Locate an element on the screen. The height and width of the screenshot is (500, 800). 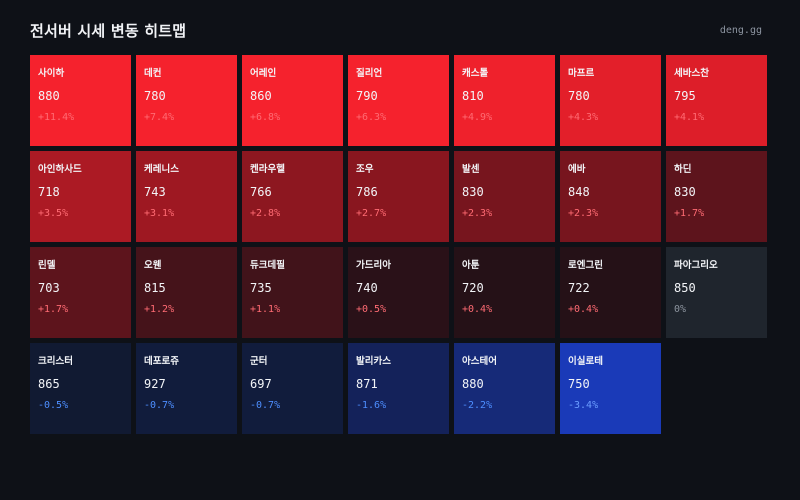
price-change: -0.5% is located at coordinates (53, 405).